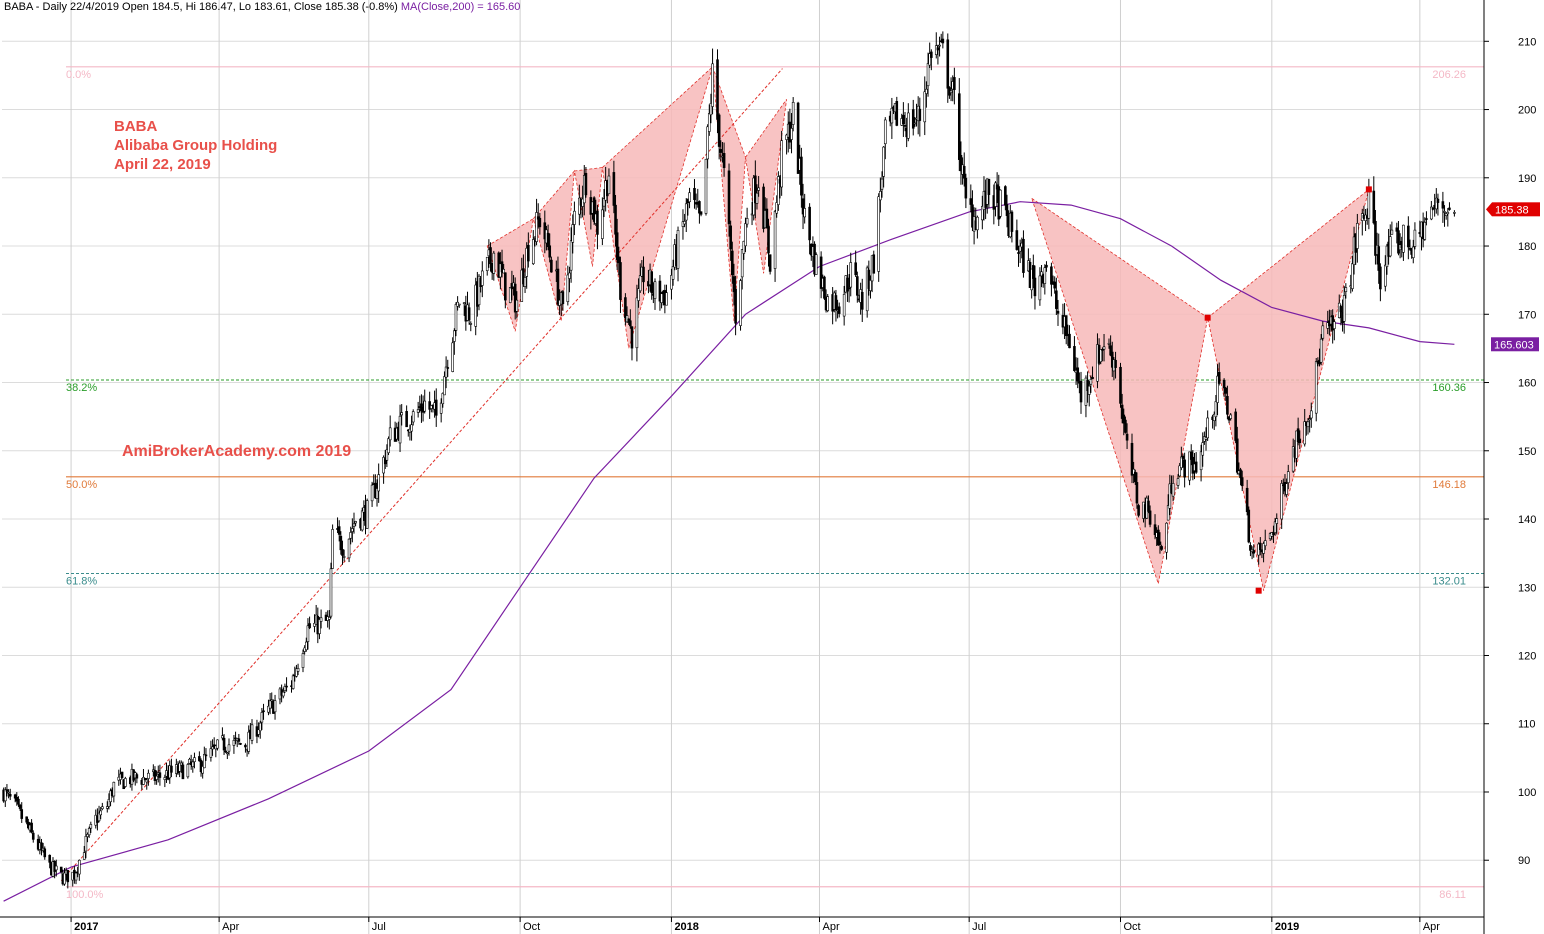 This screenshot has width=1544, height=934. I want to click on fib-label-left: 61.8%, so click(81, 582).